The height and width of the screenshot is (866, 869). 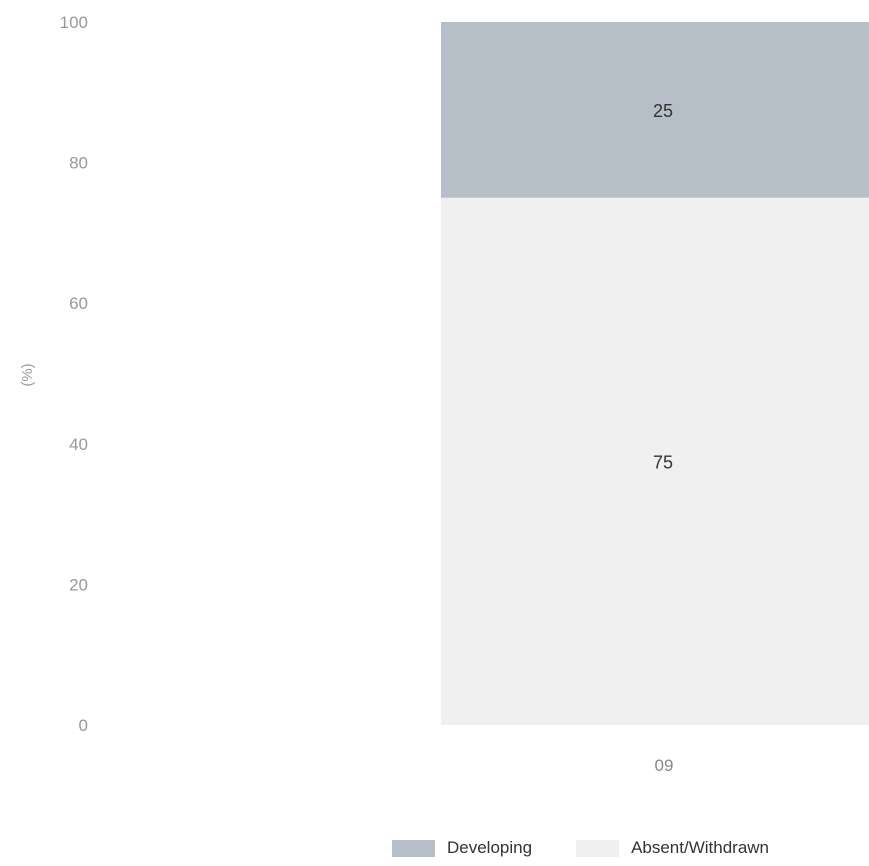 I want to click on y-tick-label: 20, so click(x=78, y=584).